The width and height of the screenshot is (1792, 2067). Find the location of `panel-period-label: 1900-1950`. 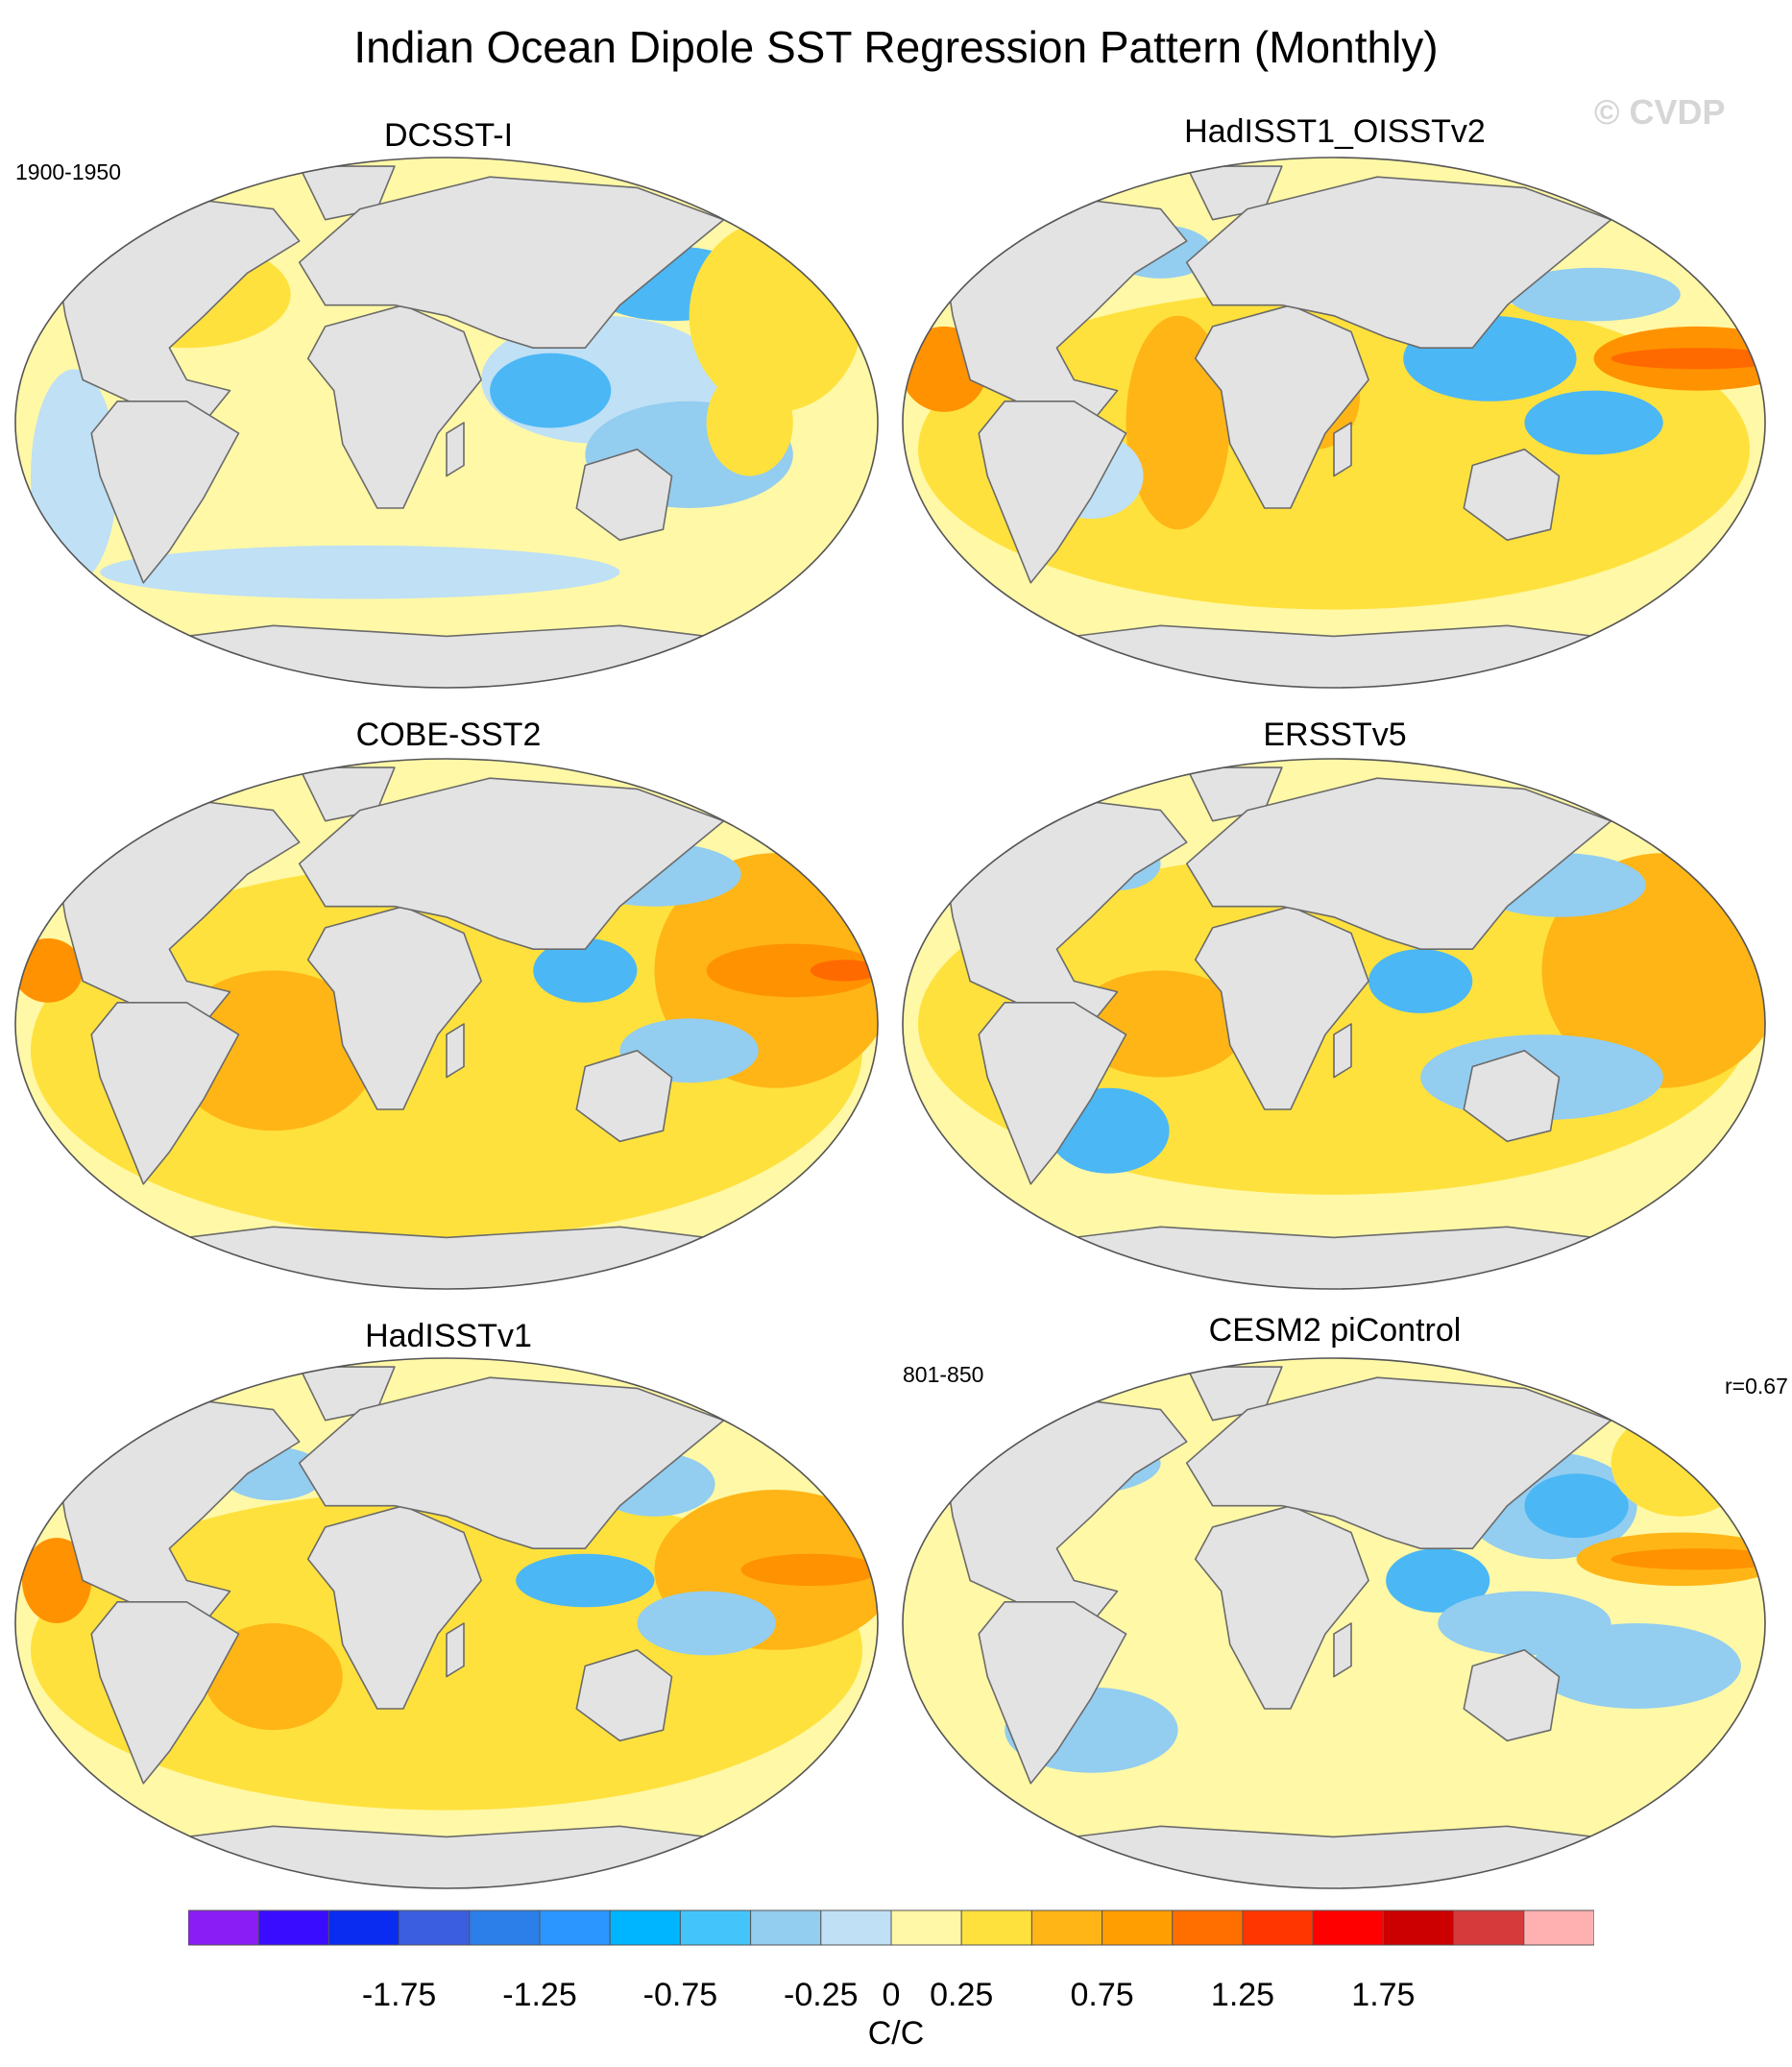

panel-period-label: 1900-1950 is located at coordinates (68, 172).